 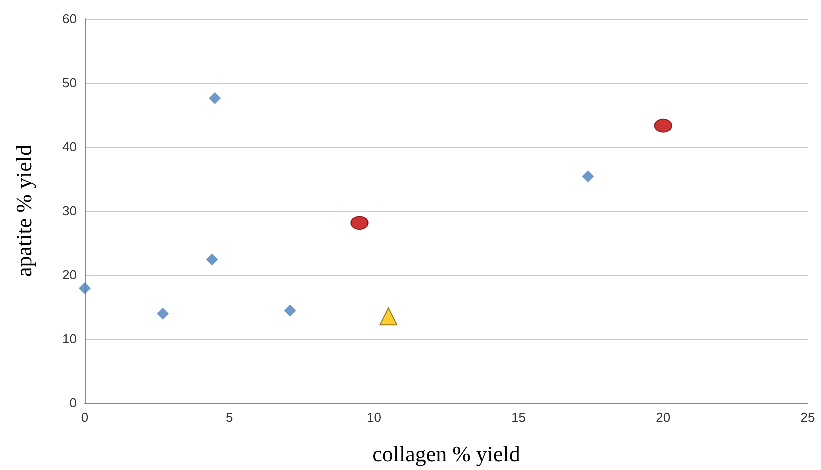 What do you see at coordinates (69, 211) in the screenshot?
I see `y-tick-label: 30` at bounding box center [69, 211].